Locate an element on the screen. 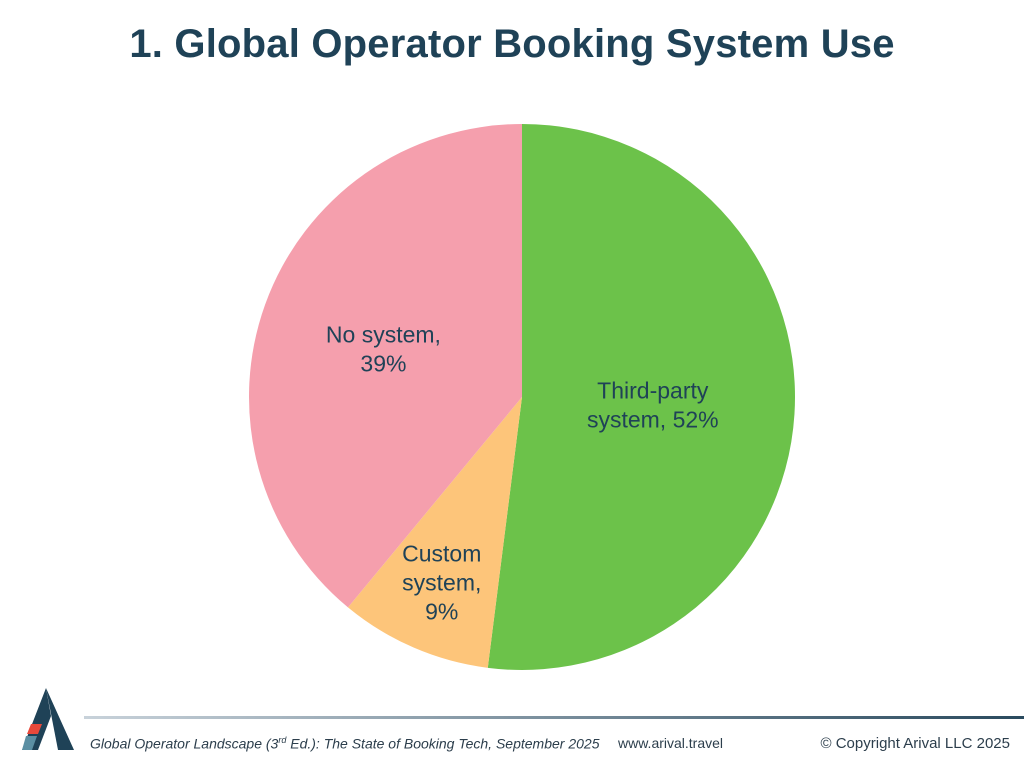 The image size is (1024, 768). footer-divider is located at coordinates (554, 717).